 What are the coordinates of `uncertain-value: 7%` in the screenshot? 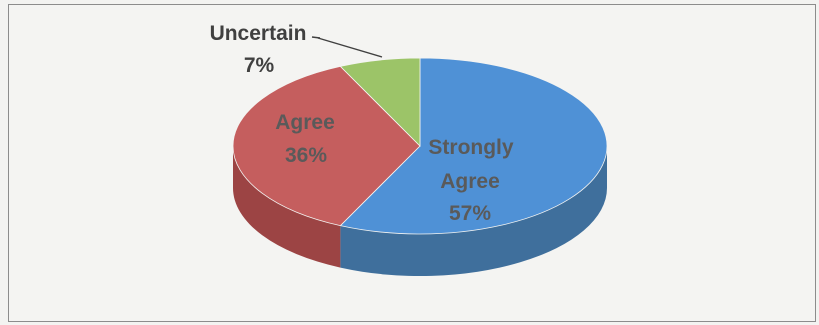 It's located at (259, 65).